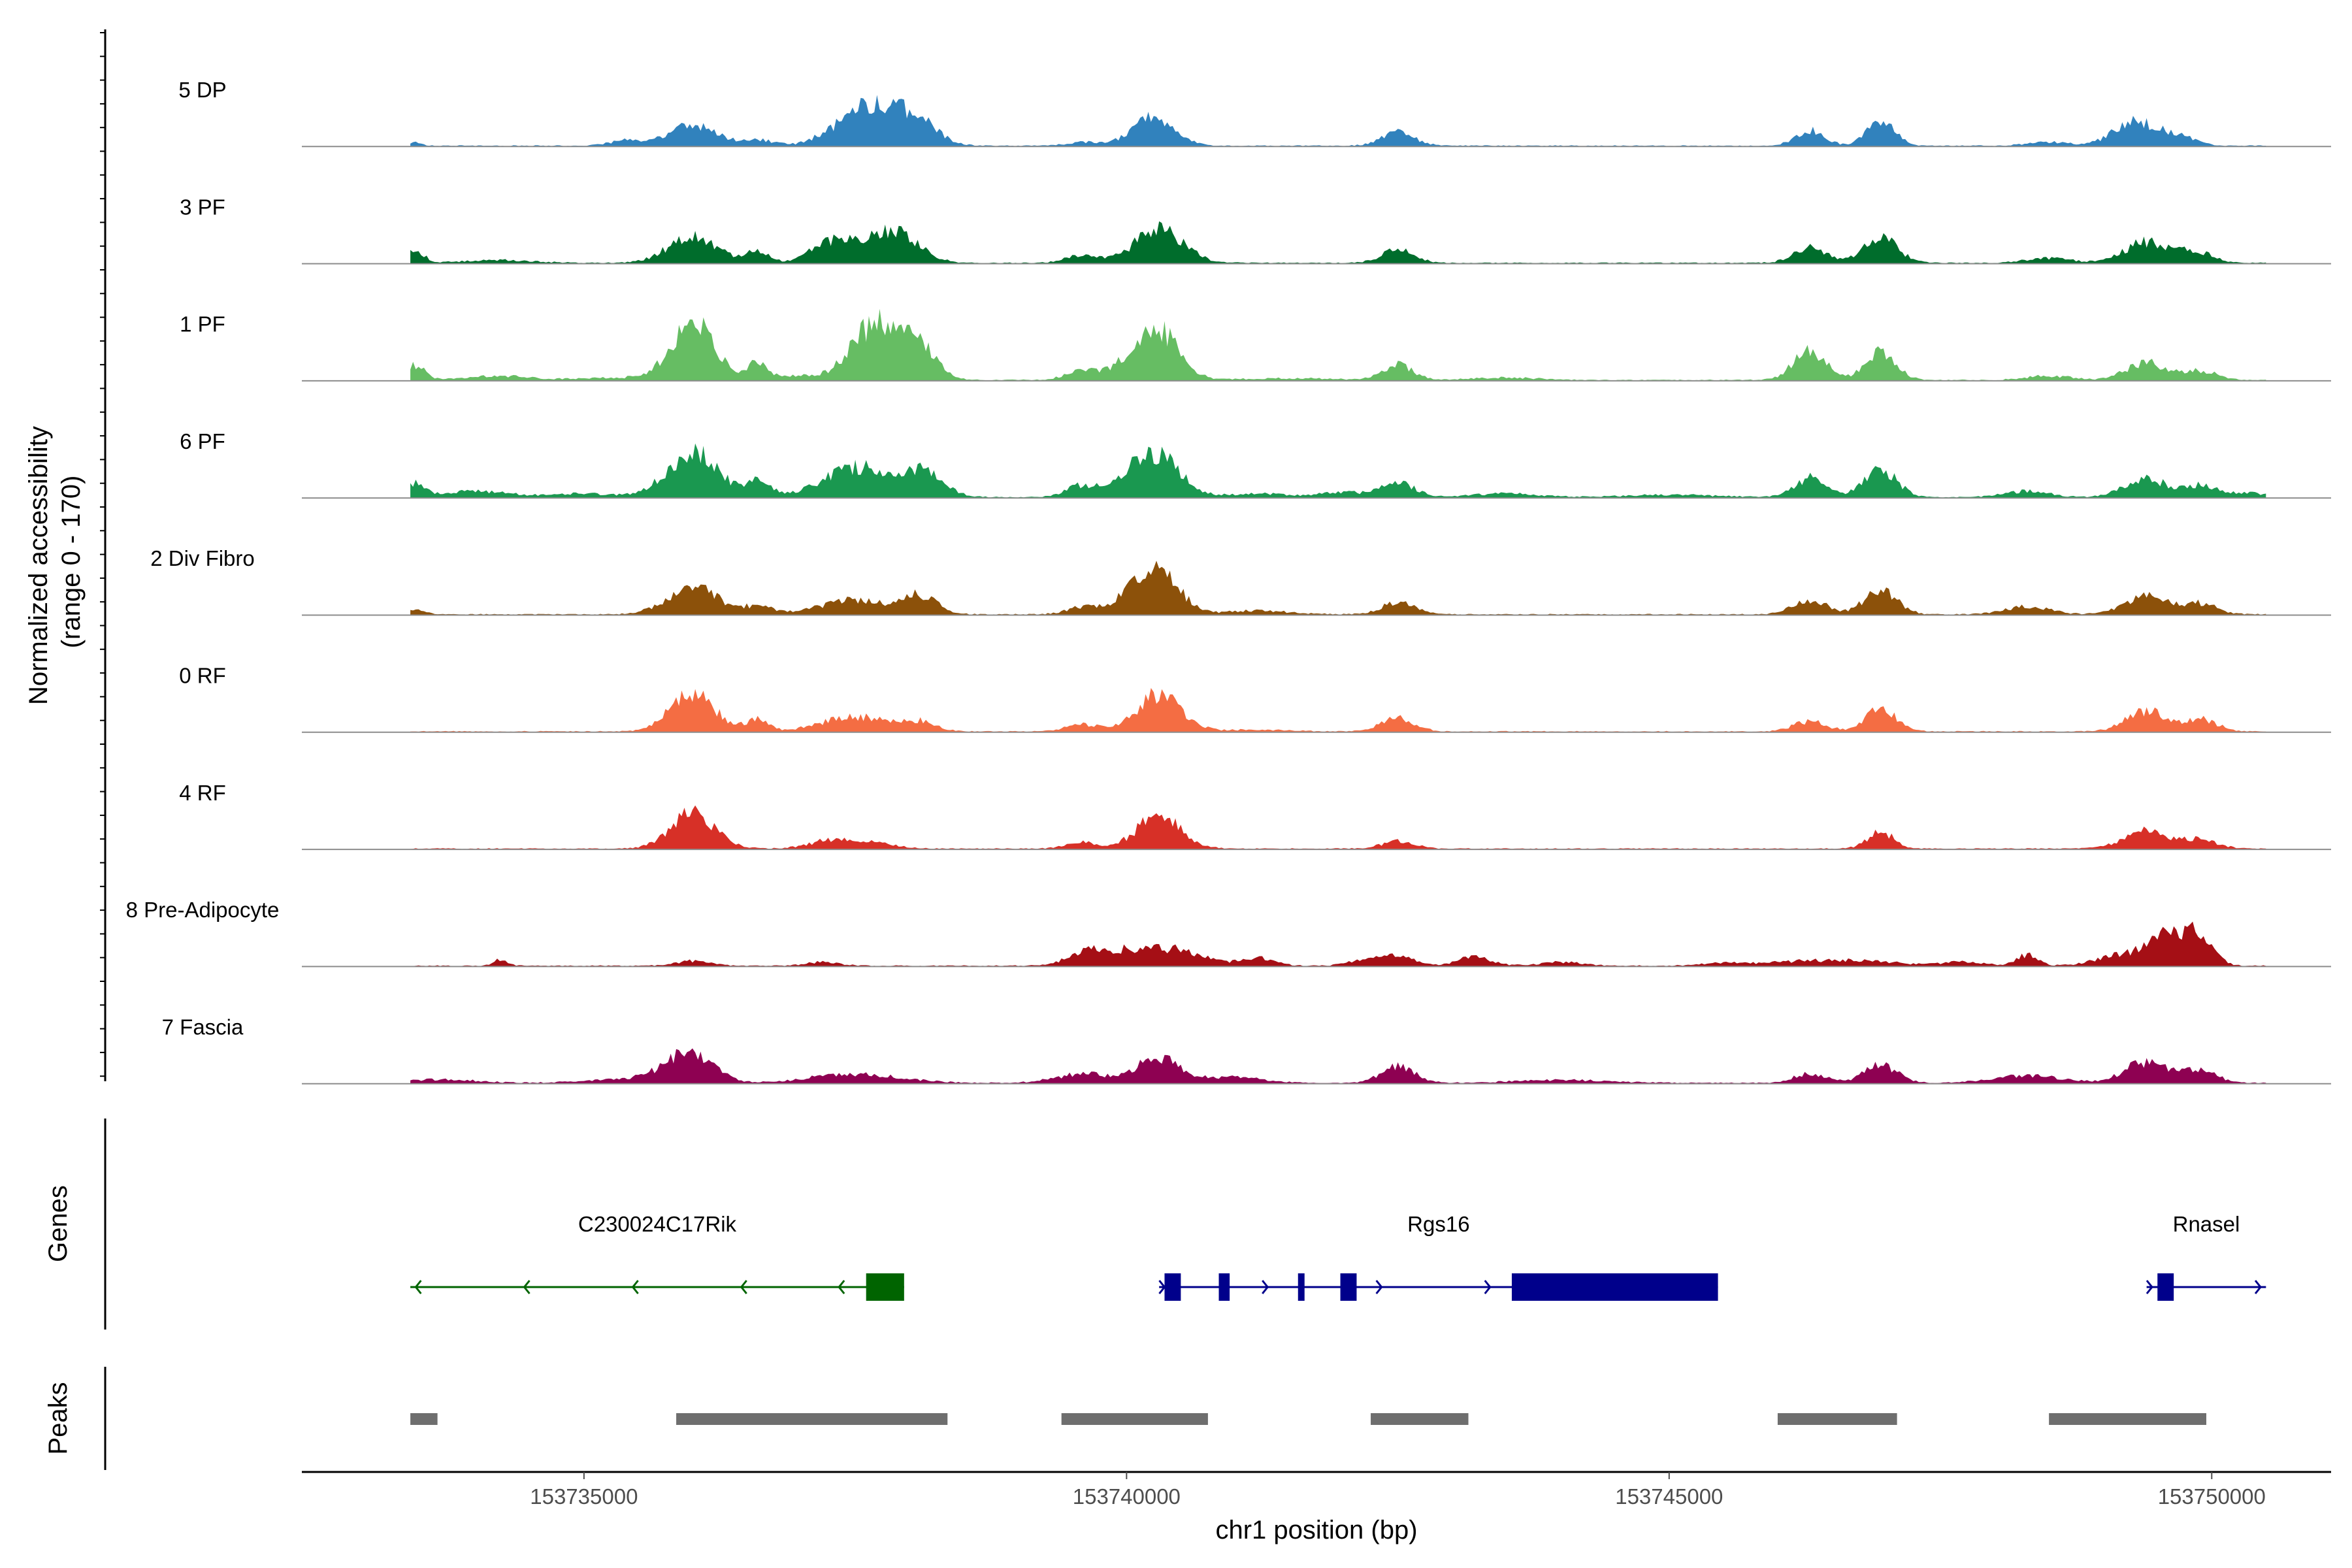 Image resolution: width=2352 pixels, height=1568 pixels. I want to click on x-tick-label: 153745000, so click(1669, 1496).